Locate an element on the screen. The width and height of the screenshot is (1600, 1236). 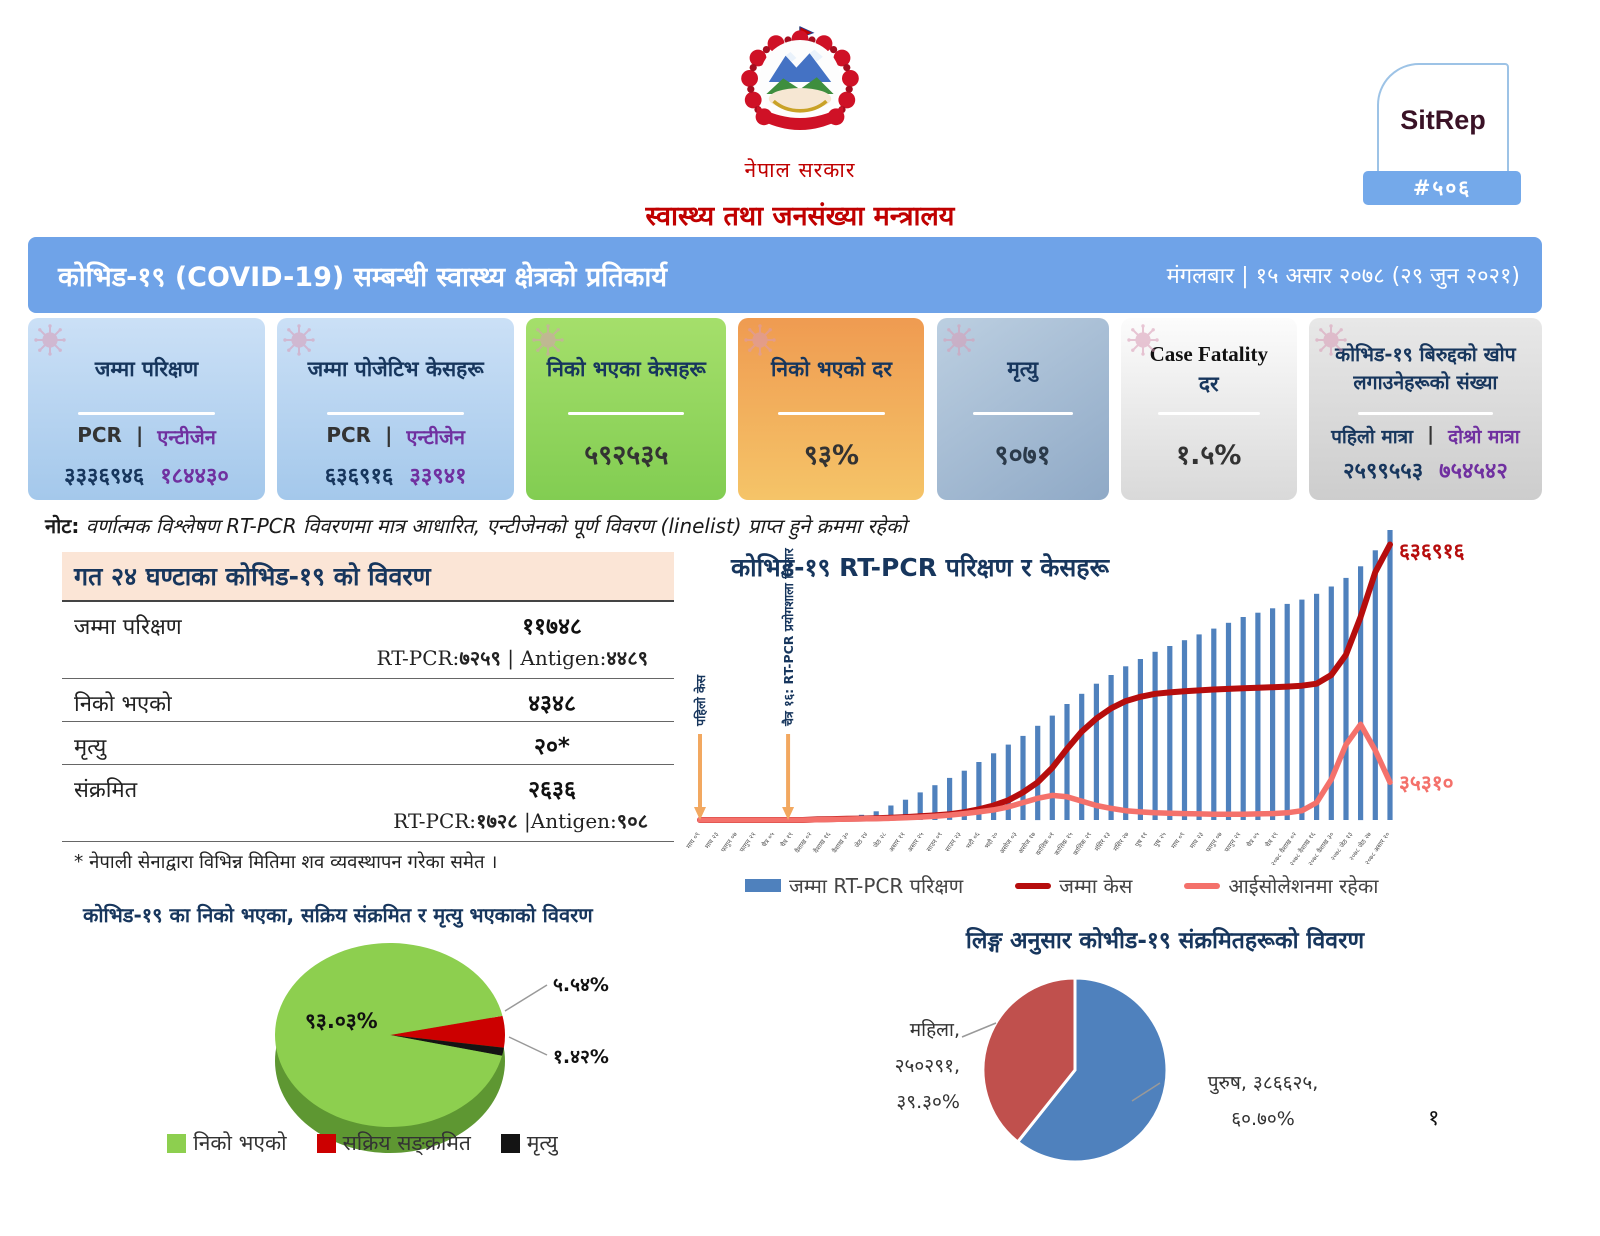
table-row-value: २०* is located at coordinates (552, 747).